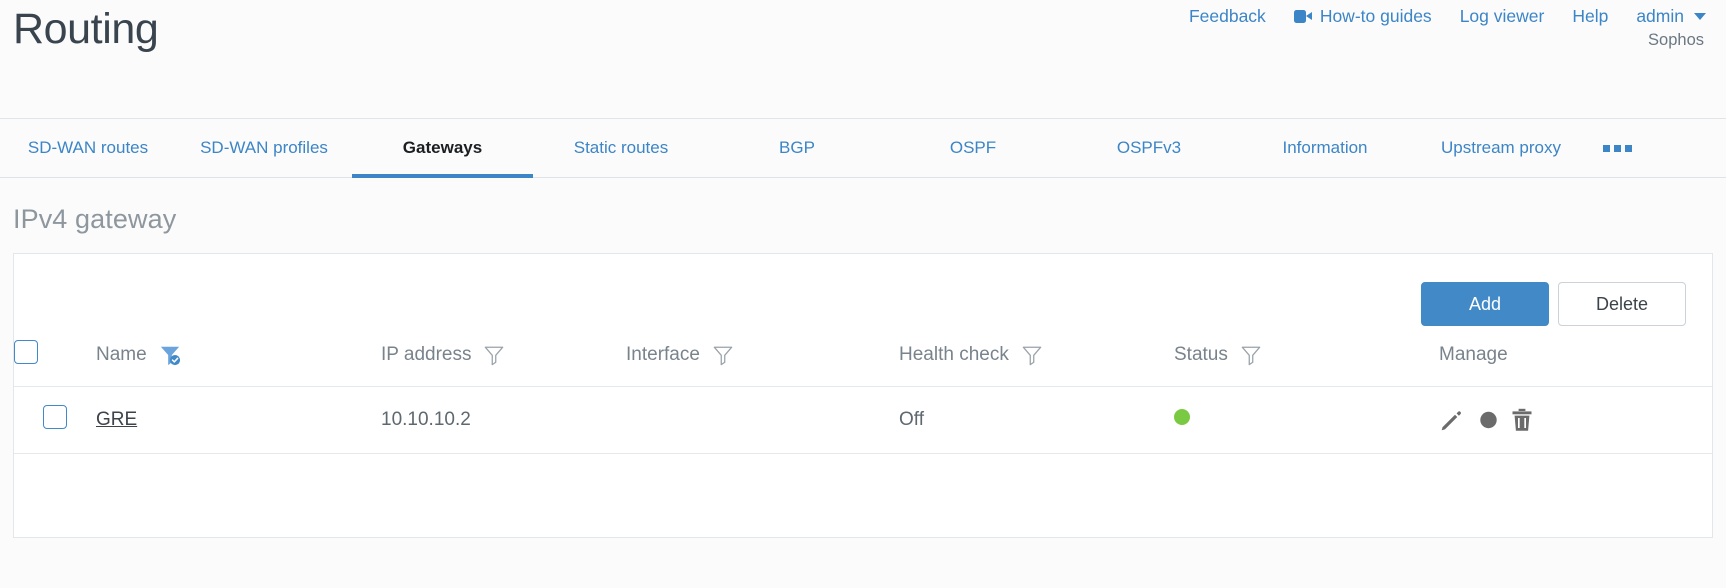  I want to click on nav-feedback: Feedback, so click(1227, 16).